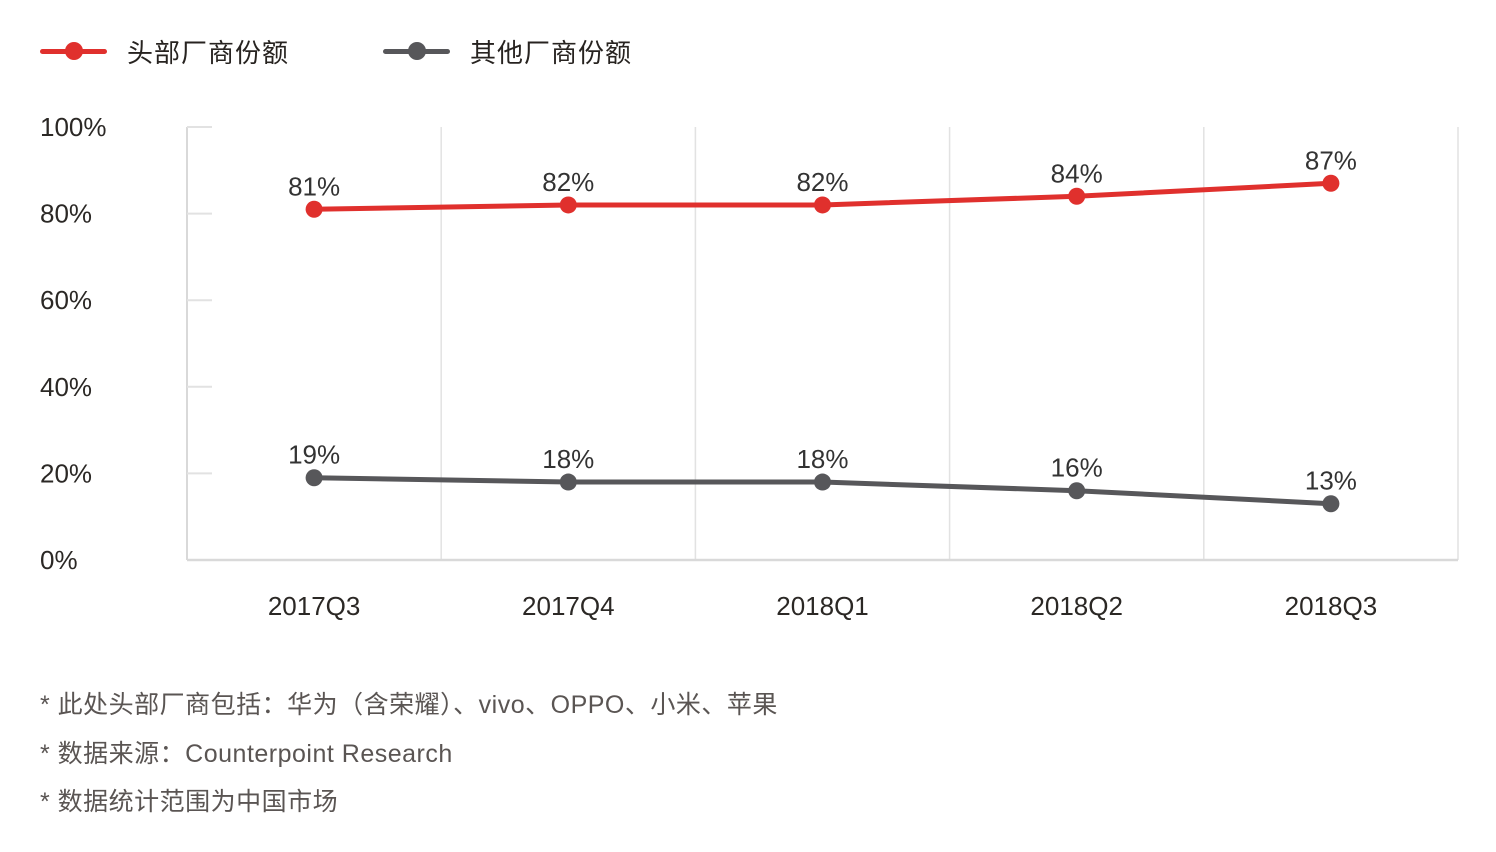  What do you see at coordinates (66, 387) in the screenshot?
I see `y-axis-tick-label: 40%` at bounding box center [66, 387].